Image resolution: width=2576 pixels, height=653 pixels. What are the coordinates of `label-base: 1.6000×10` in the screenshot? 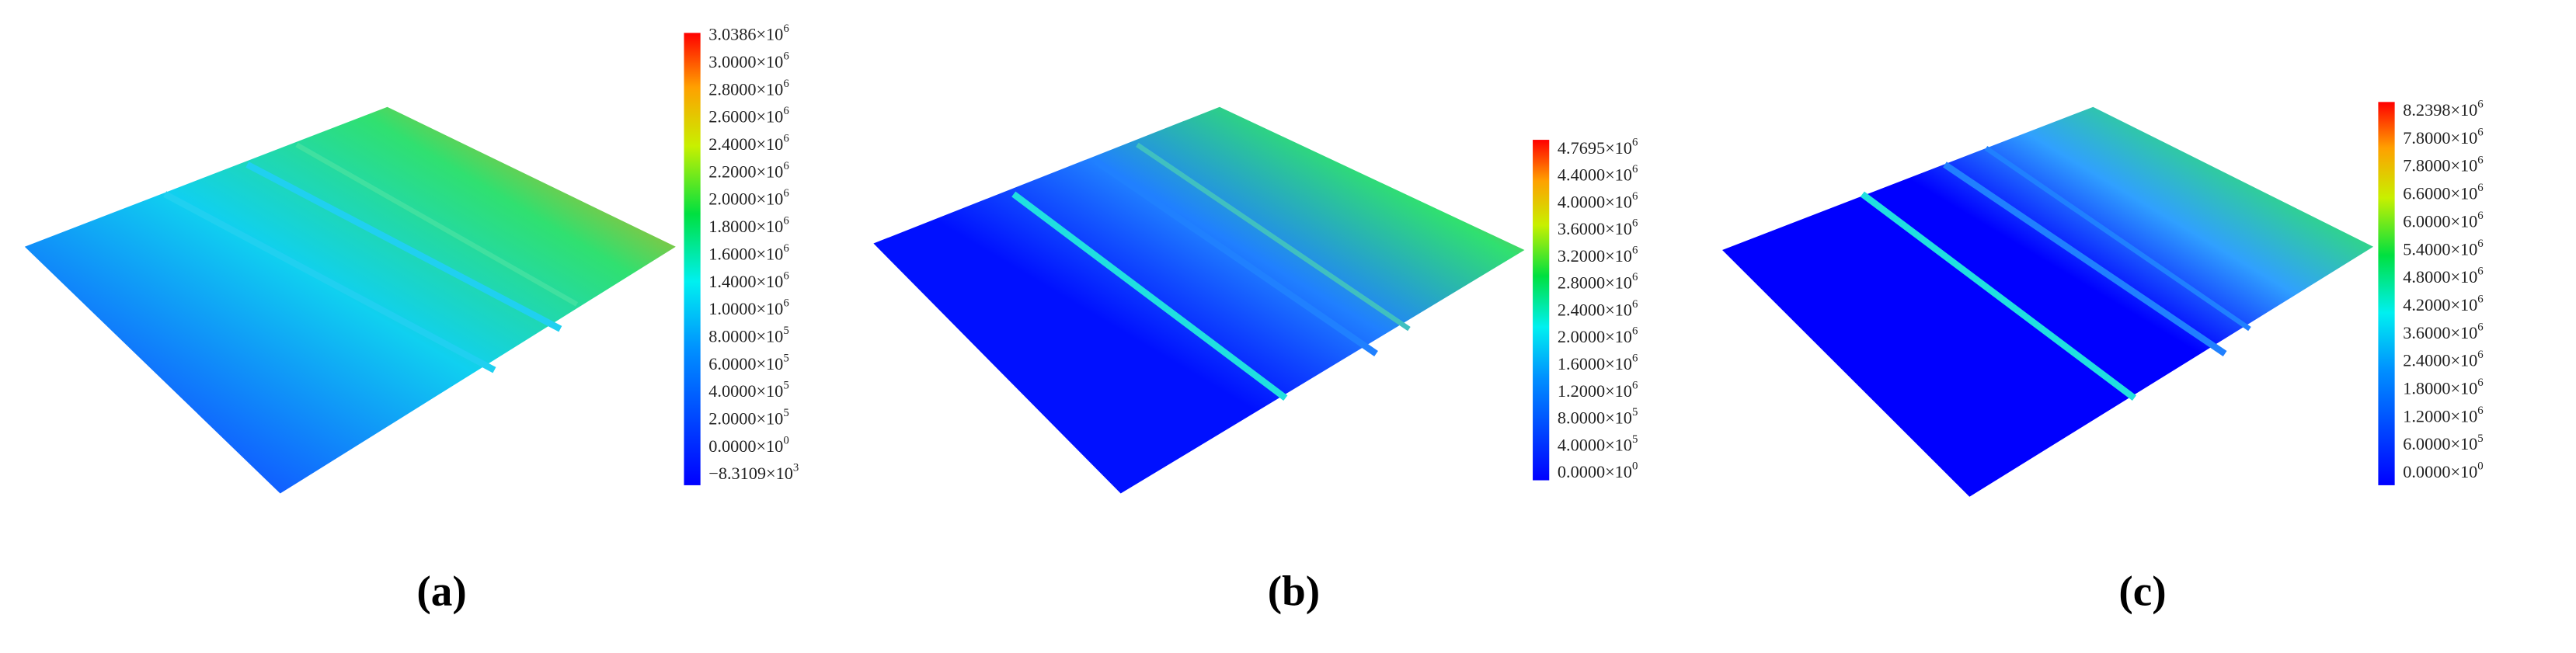 It's located at (745, 255).